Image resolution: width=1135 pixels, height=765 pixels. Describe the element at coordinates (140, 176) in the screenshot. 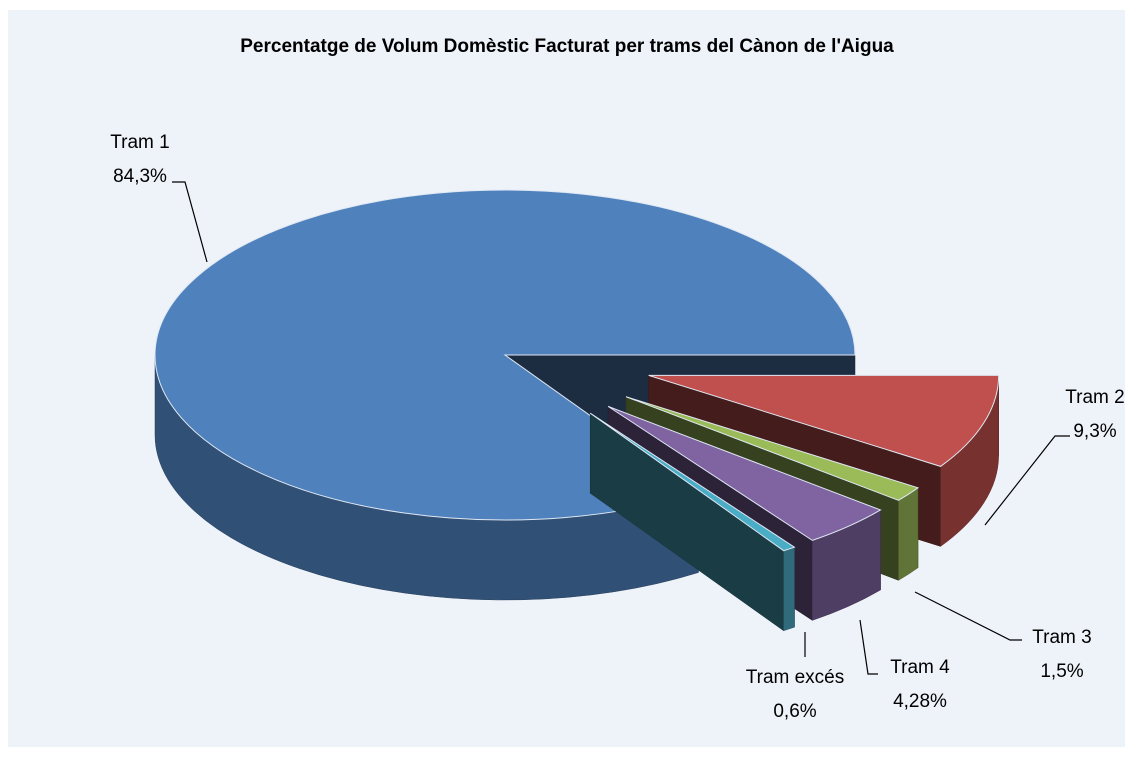

I see `slice-value-label: 84,3%` at that location.